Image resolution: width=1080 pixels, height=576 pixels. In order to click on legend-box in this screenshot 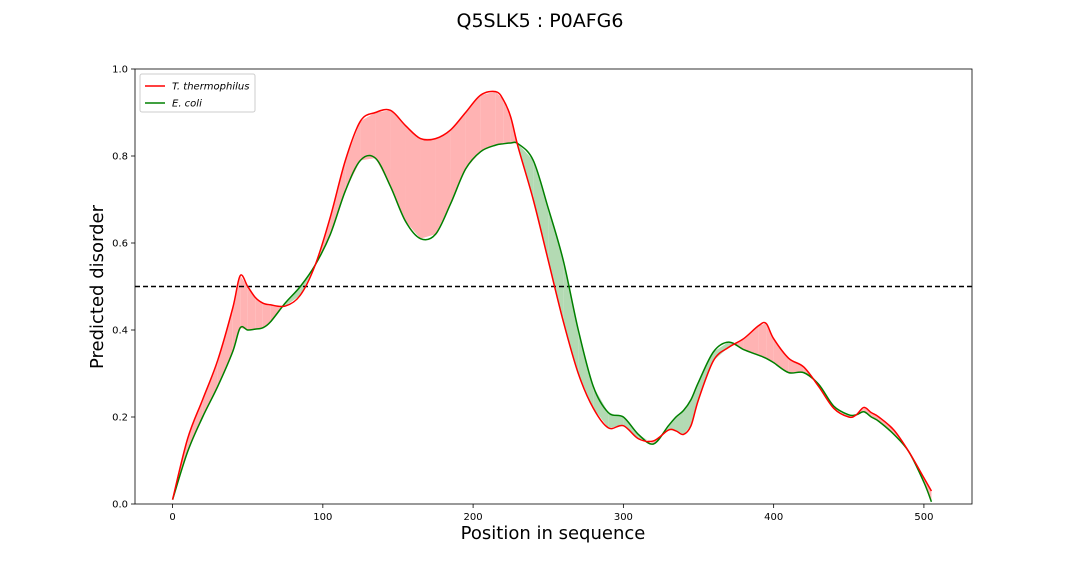, I will do `click(197, 93)`.